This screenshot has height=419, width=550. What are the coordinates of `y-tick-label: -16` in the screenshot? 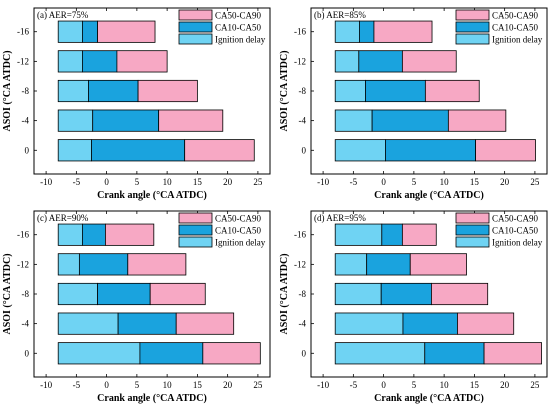 It's located at (300, 32).